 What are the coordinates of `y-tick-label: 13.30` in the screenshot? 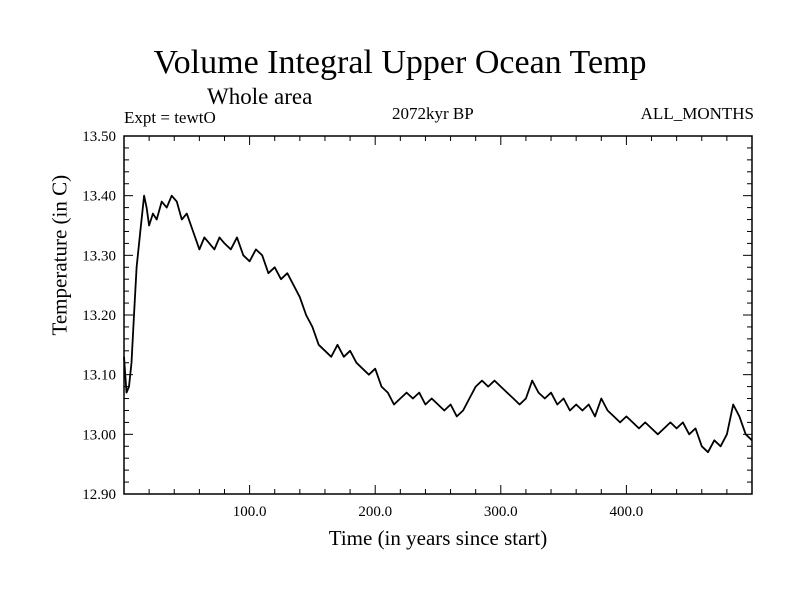 It's located at (99, 256).